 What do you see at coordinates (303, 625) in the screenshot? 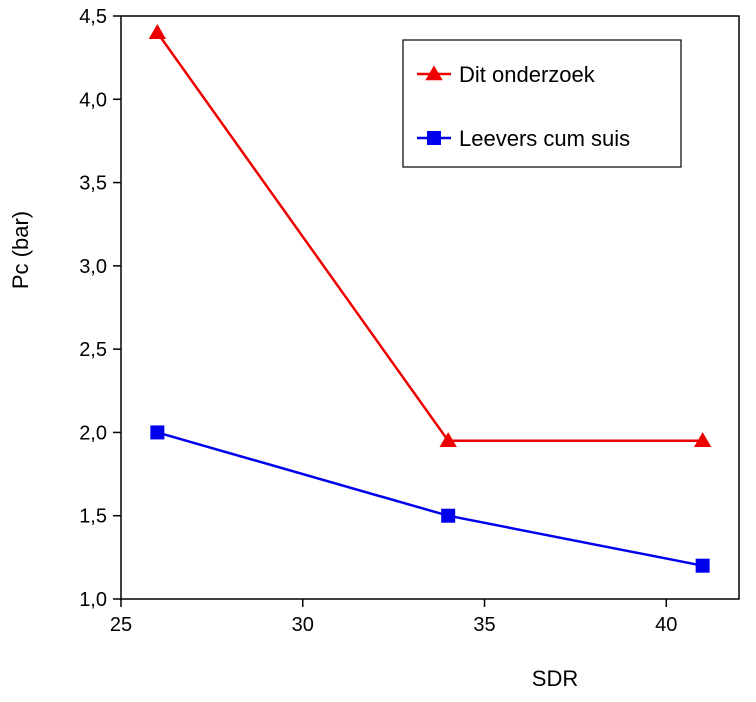
I see `x-tick-label: 30` at bounding box center [303, 625].